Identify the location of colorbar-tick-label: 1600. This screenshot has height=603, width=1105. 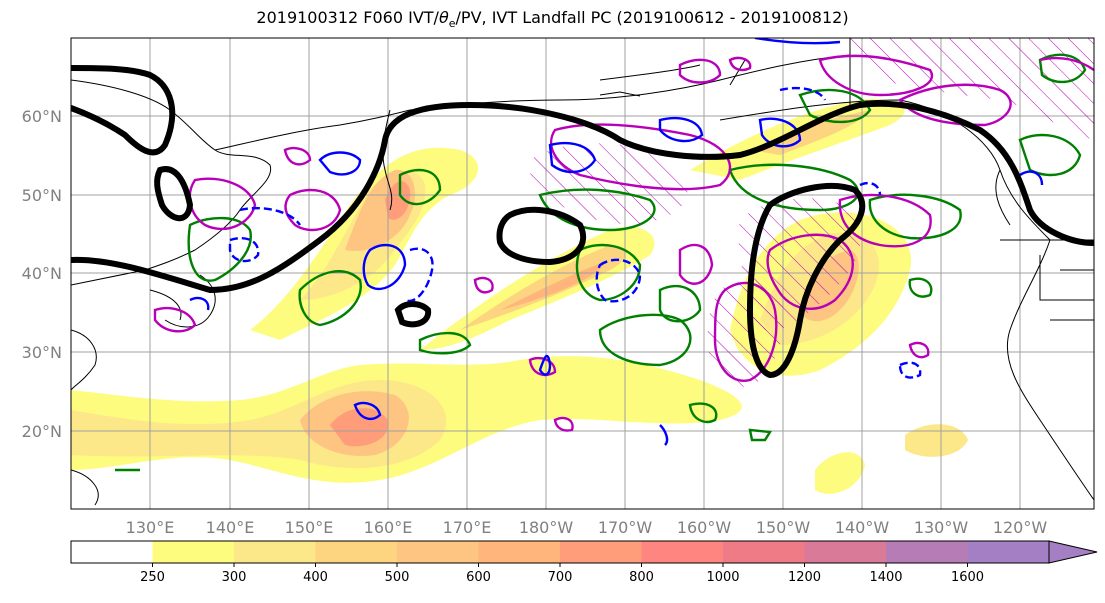
(967, 577).